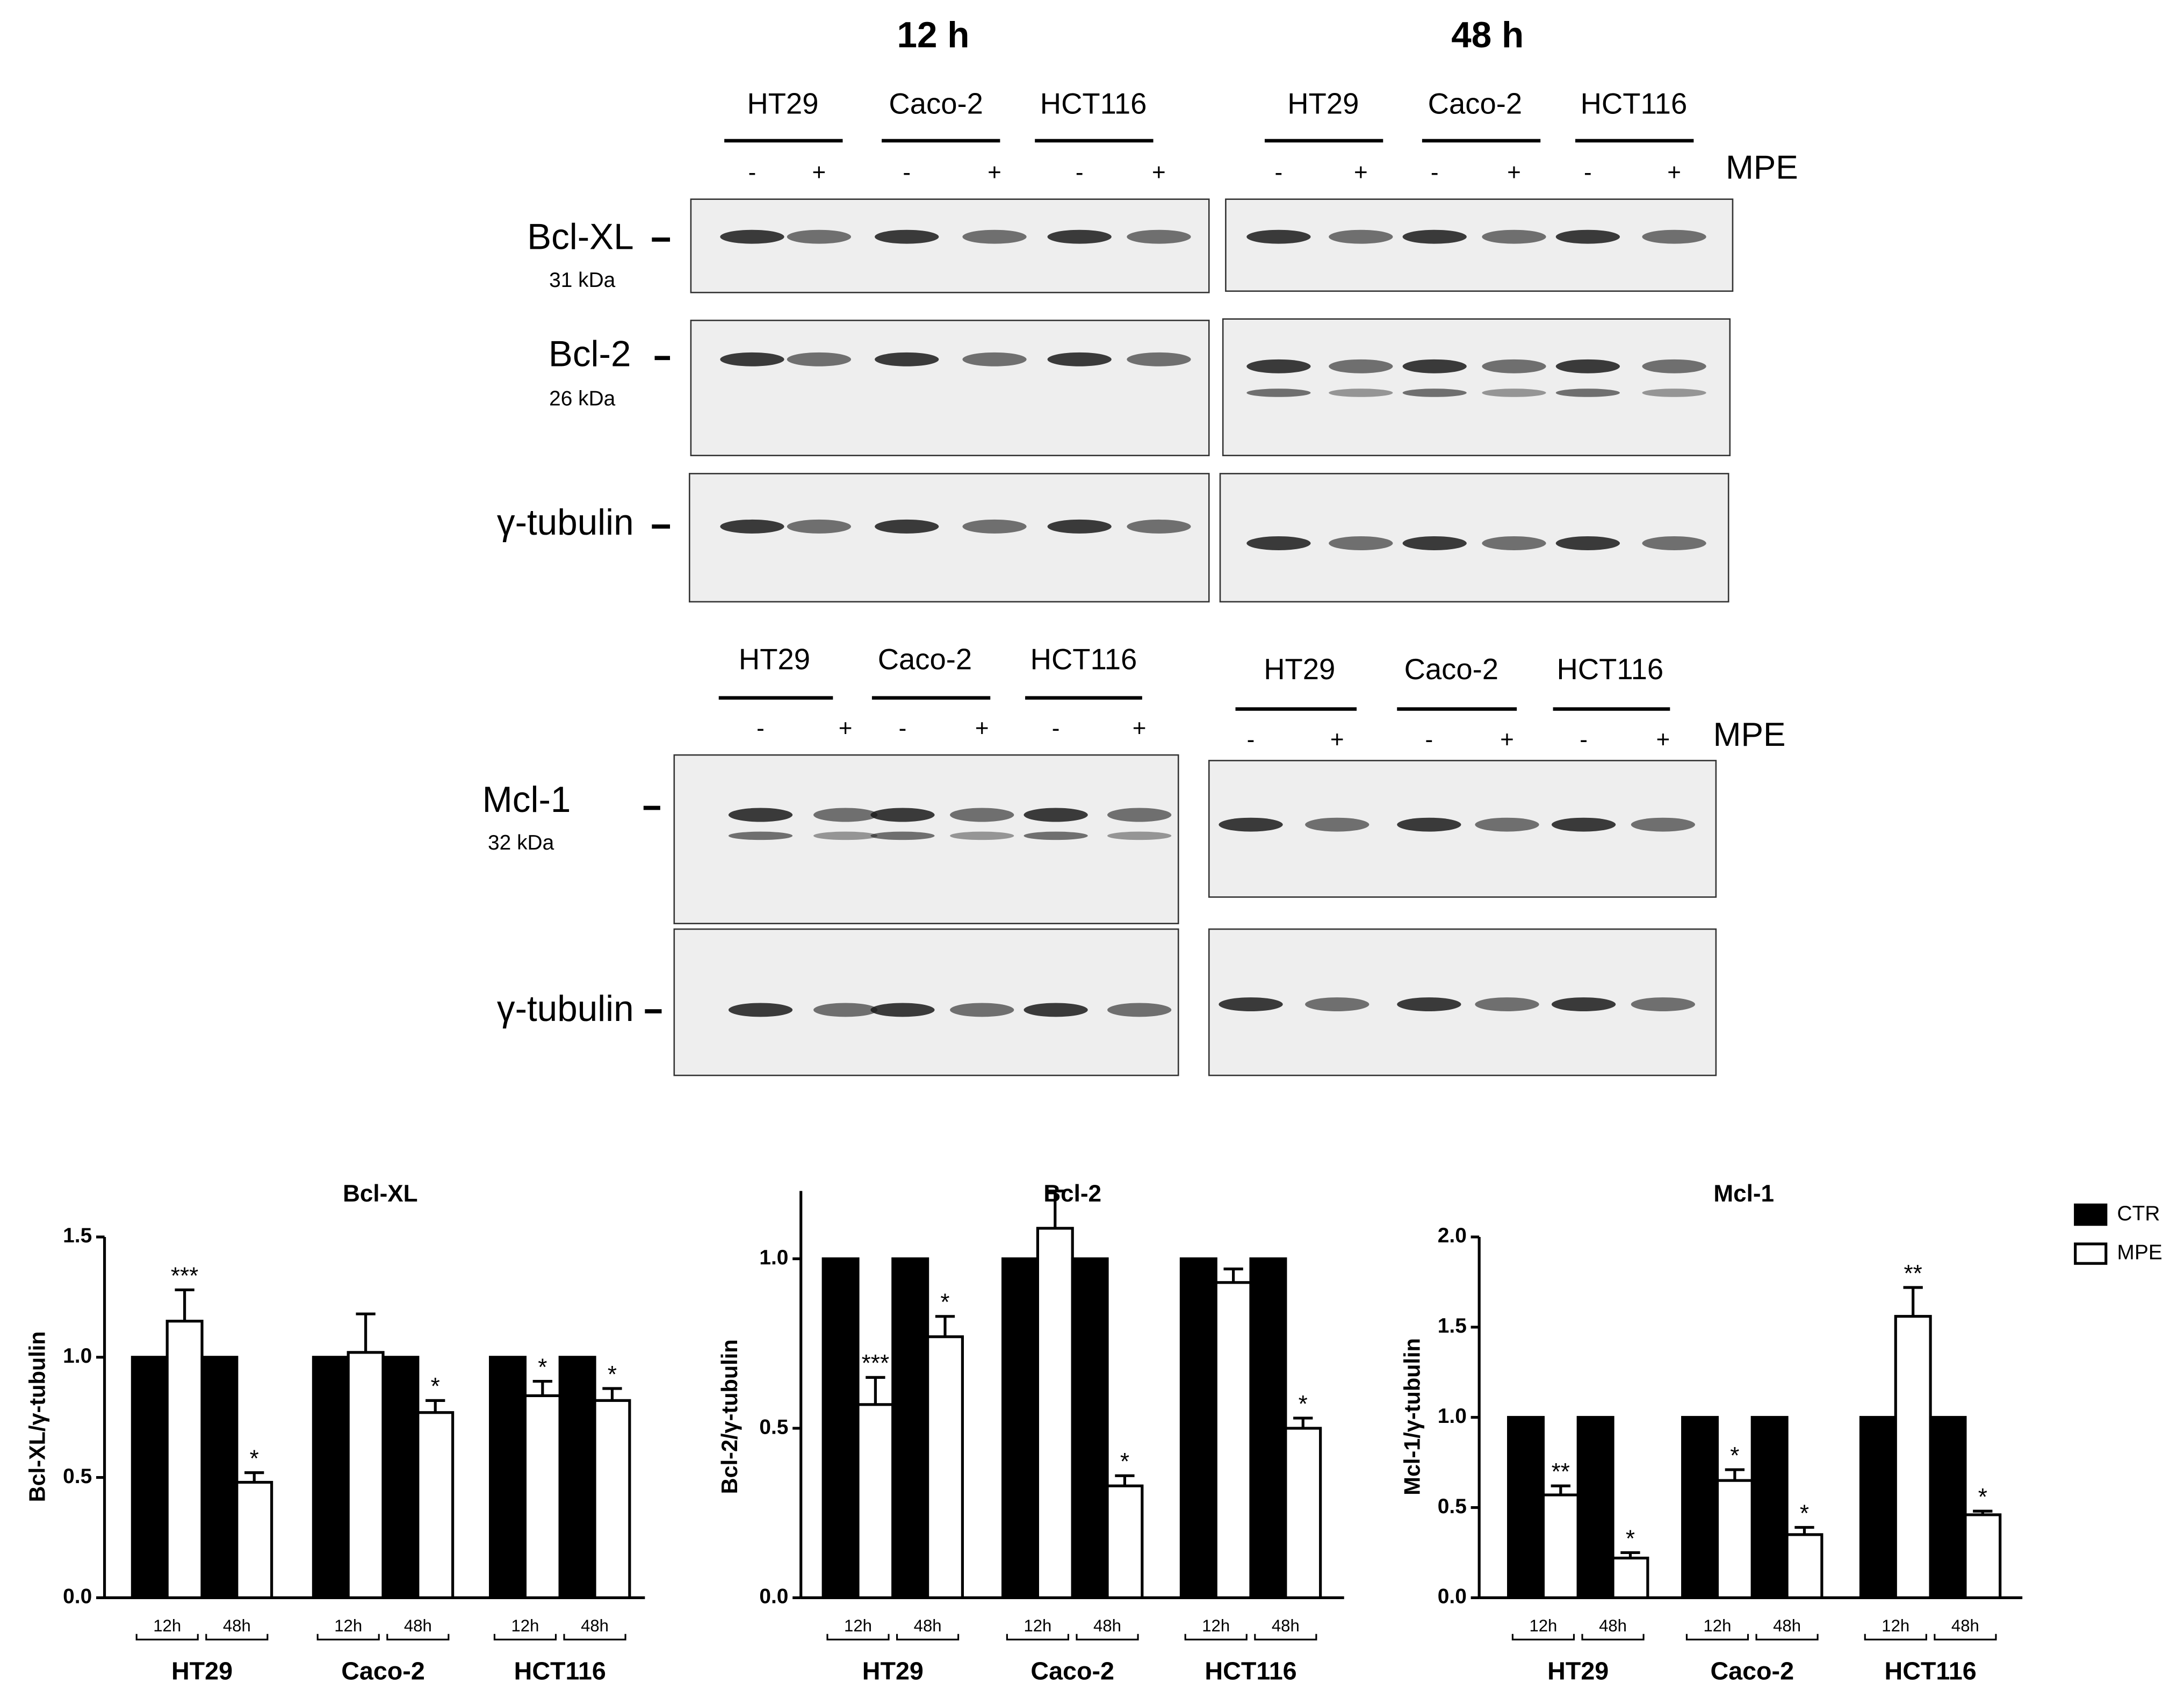  Describe the element at coordinates (583, 398) in the screenshot. I see `protein-size: 26 kDa` at that location.